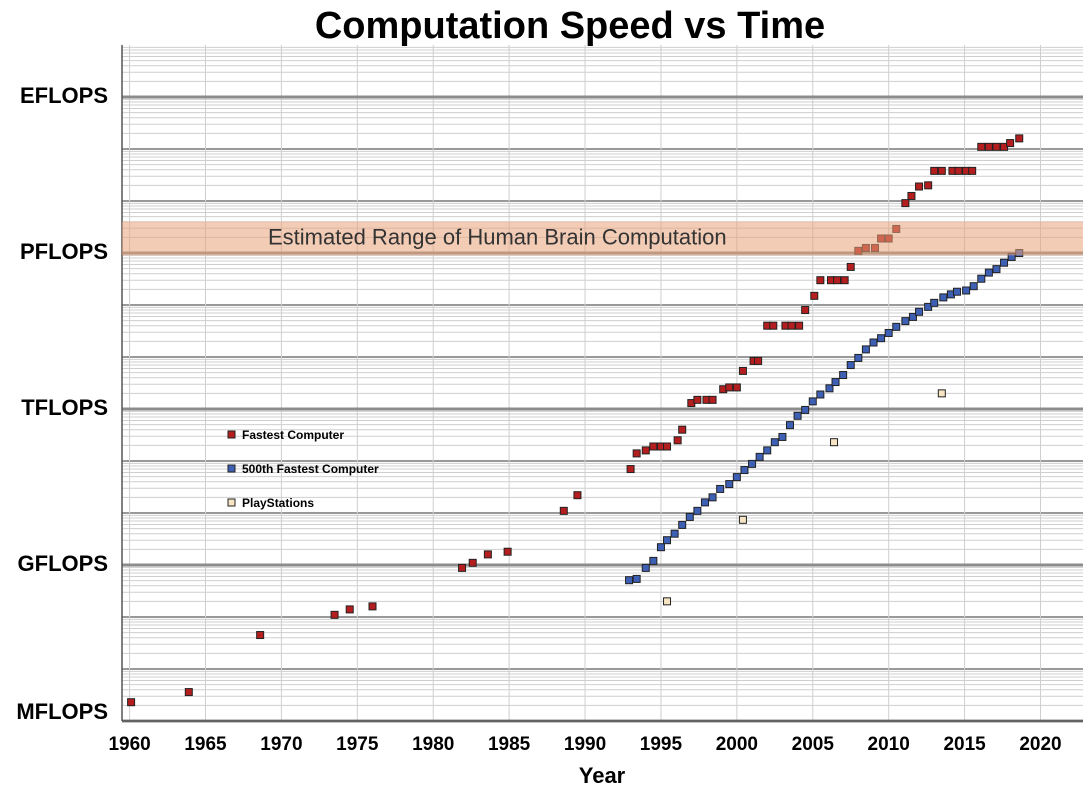 The image size is (1092, 797). What do you see at coordinates (889, 744) in the screenshot?
I see `x-tick-label: 2010` at bounding box center [889, 744].